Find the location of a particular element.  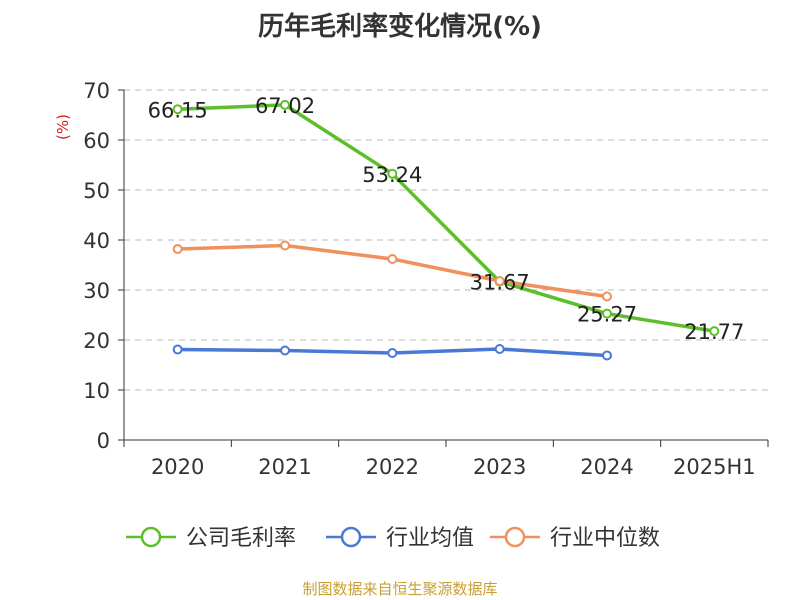

y-tick-label: 20 is located at coordinates (96, 341).